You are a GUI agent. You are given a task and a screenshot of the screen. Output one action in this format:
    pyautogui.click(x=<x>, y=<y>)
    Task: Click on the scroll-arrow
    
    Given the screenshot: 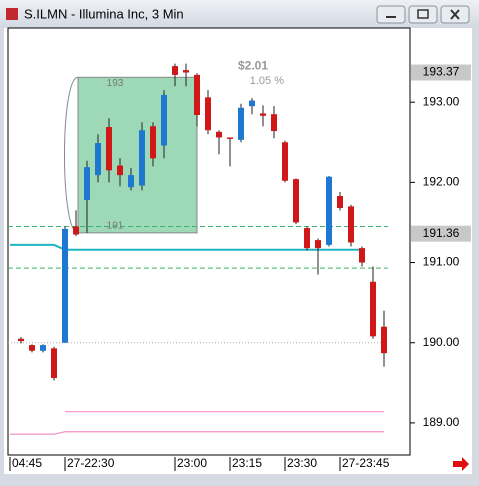 What is the action you would take?
    pyautogui.click(x=461, y=464)
    